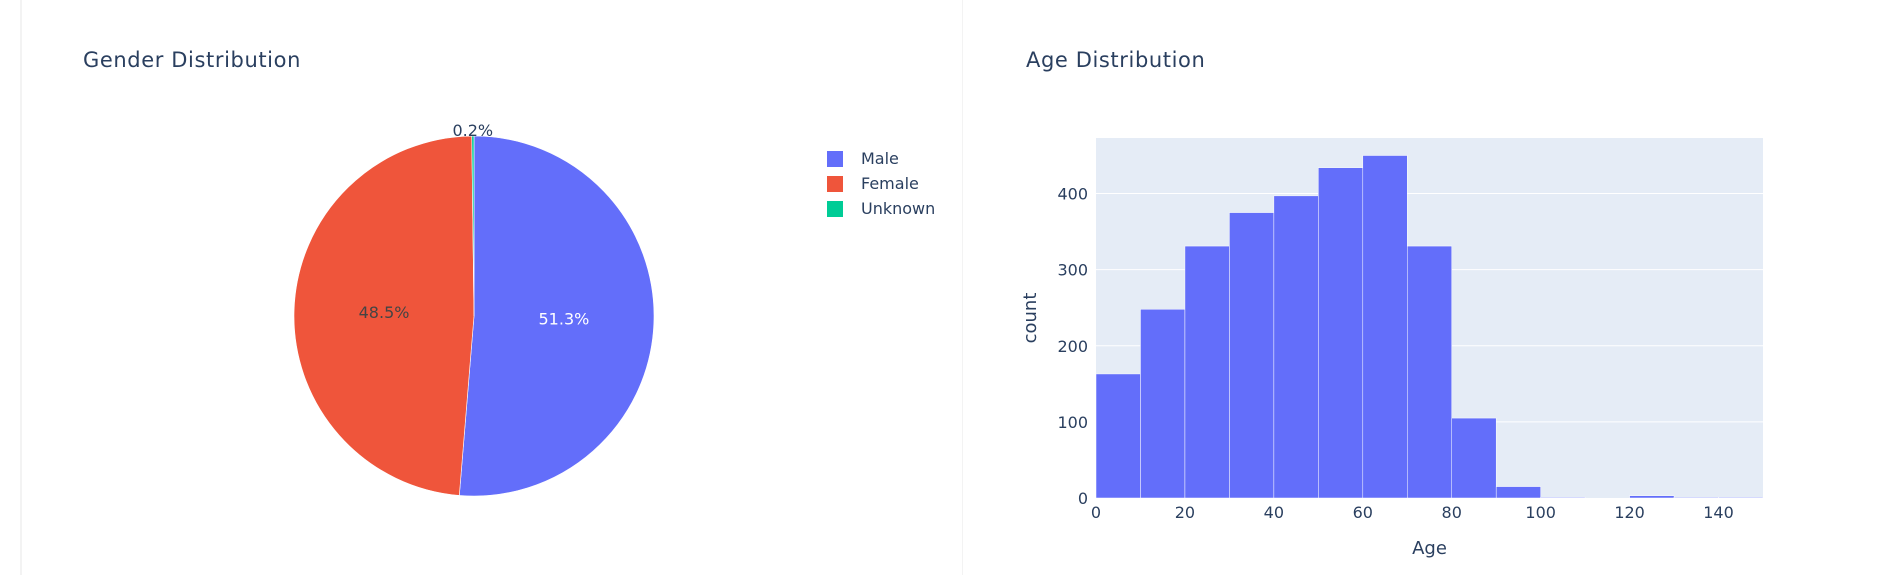 The image size is (1886, 575). What do you see at coordinates (384, 312) in the screenshot?
I see `pie-label-female: 48.5%` at bounding box center [384, 312].